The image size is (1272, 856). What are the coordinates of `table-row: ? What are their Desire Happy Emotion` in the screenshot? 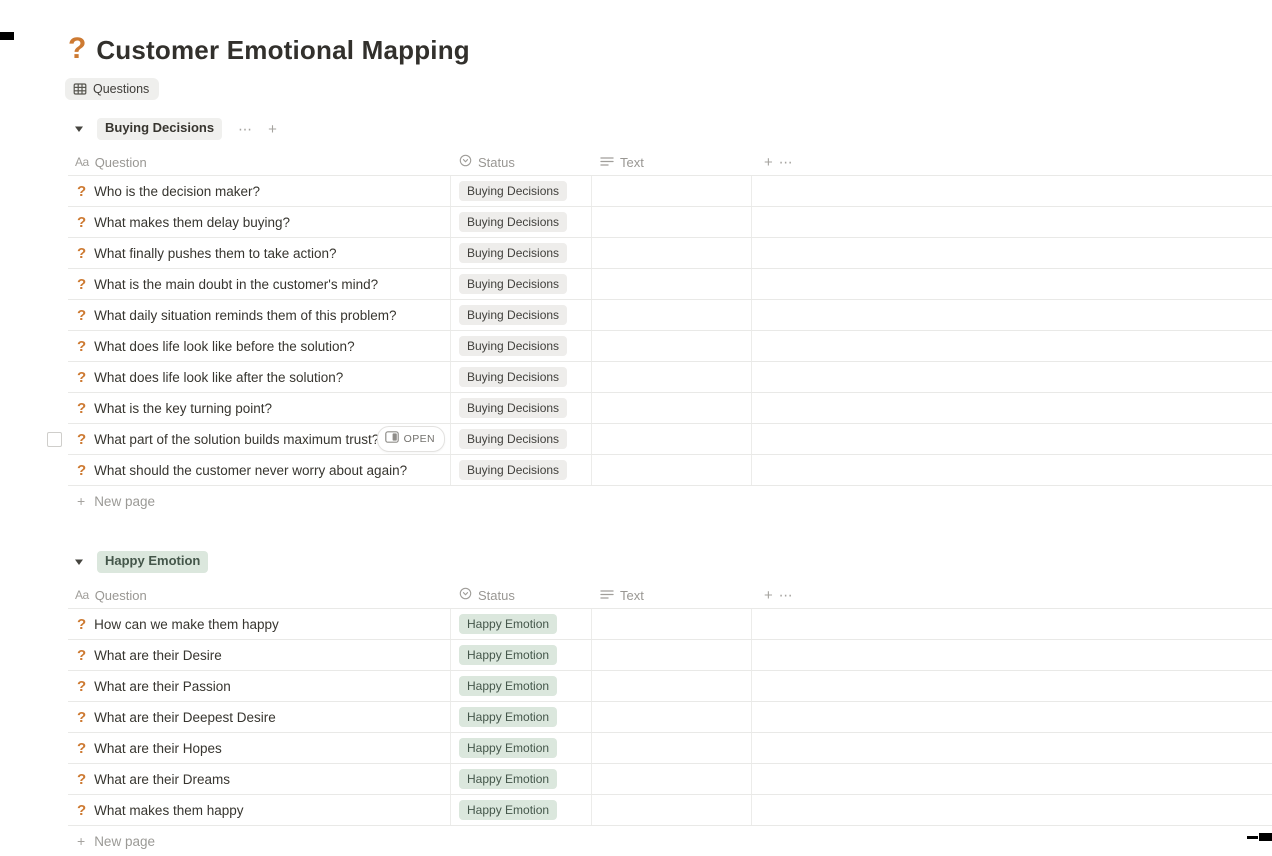 It's located at (670, 655).